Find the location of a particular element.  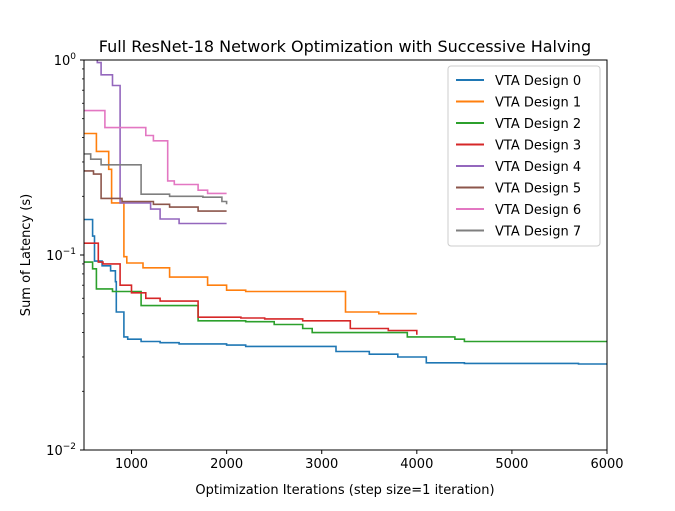

y-tick-label-2: 10⁰ is located at coordinates (65, 60).